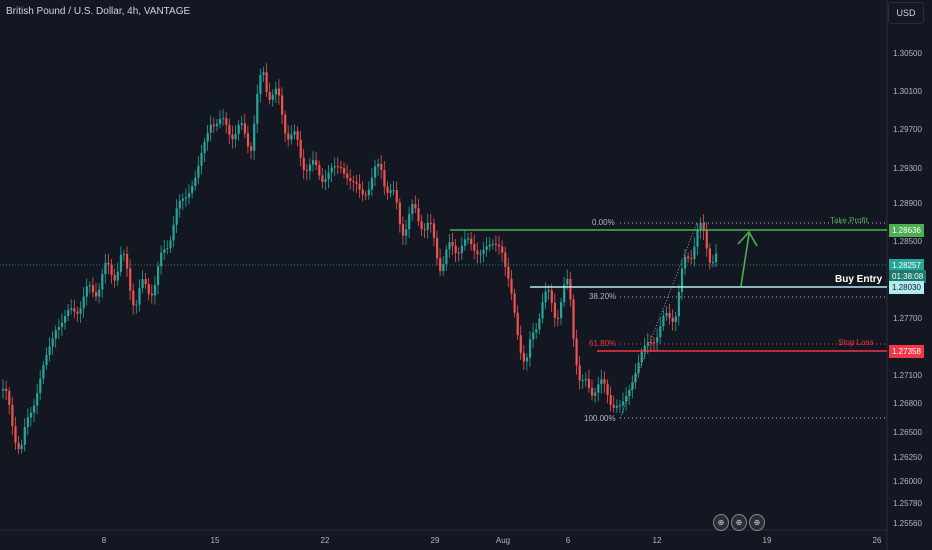  I want to click on x-tick-label: 29, so click(435, 540).